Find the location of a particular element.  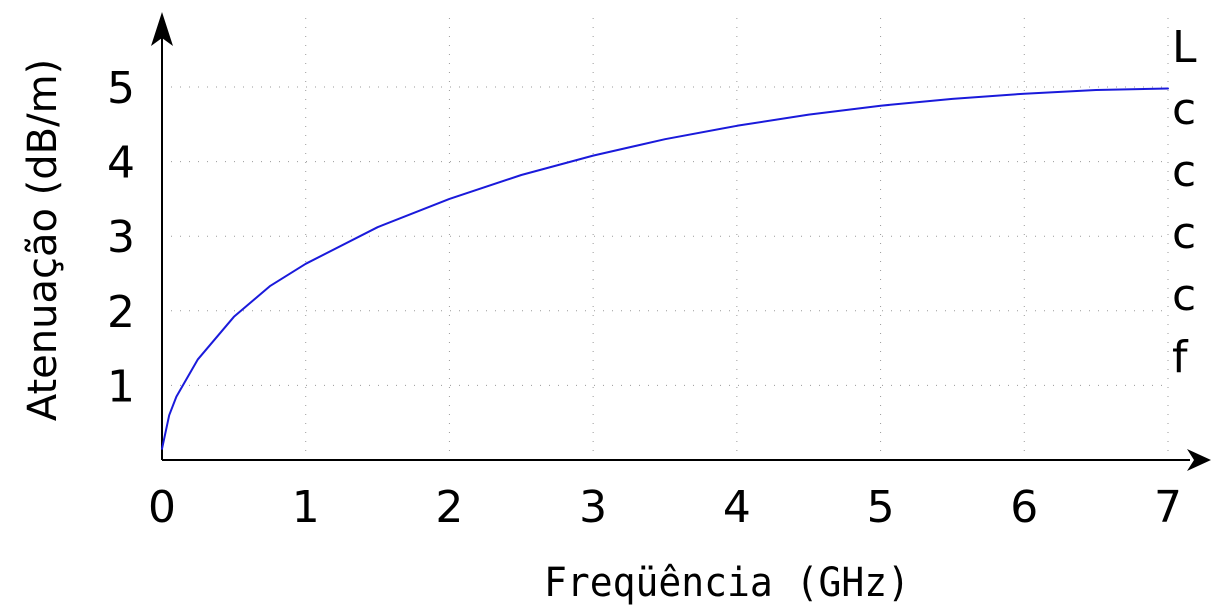

x-tick-label: 5 is located at coordinates (881, 507).